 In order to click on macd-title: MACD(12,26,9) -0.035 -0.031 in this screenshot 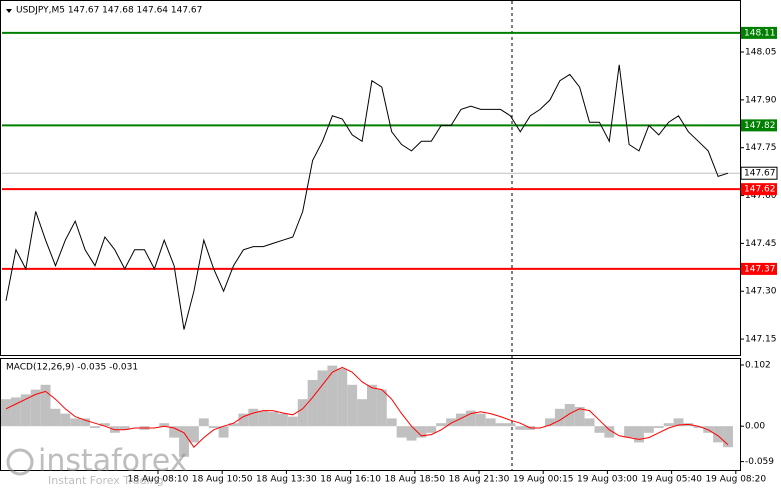, I will do `click(72, 368)`.